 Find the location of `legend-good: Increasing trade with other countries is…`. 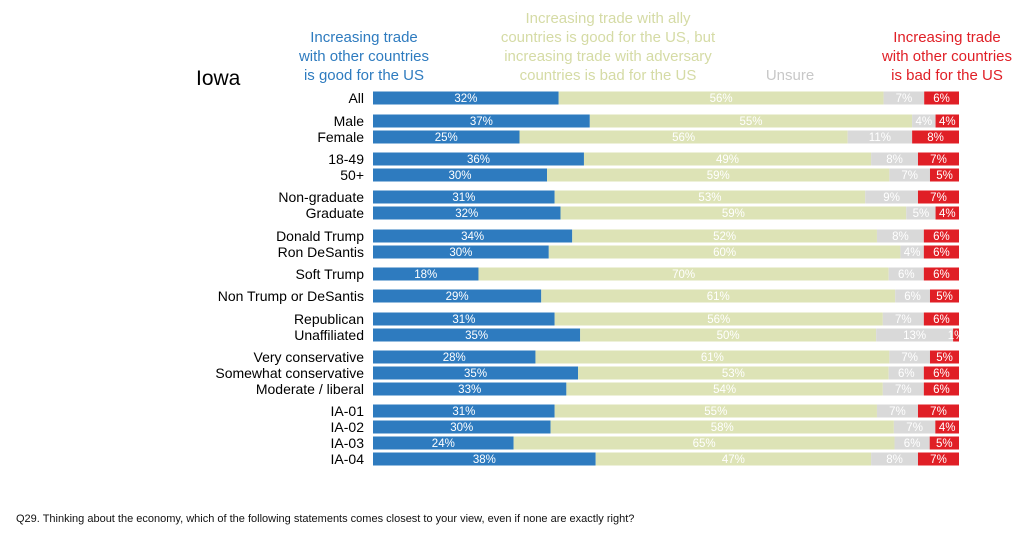

legend-good: Increasing trade with other countries is… is located at coordinates (364, 56).